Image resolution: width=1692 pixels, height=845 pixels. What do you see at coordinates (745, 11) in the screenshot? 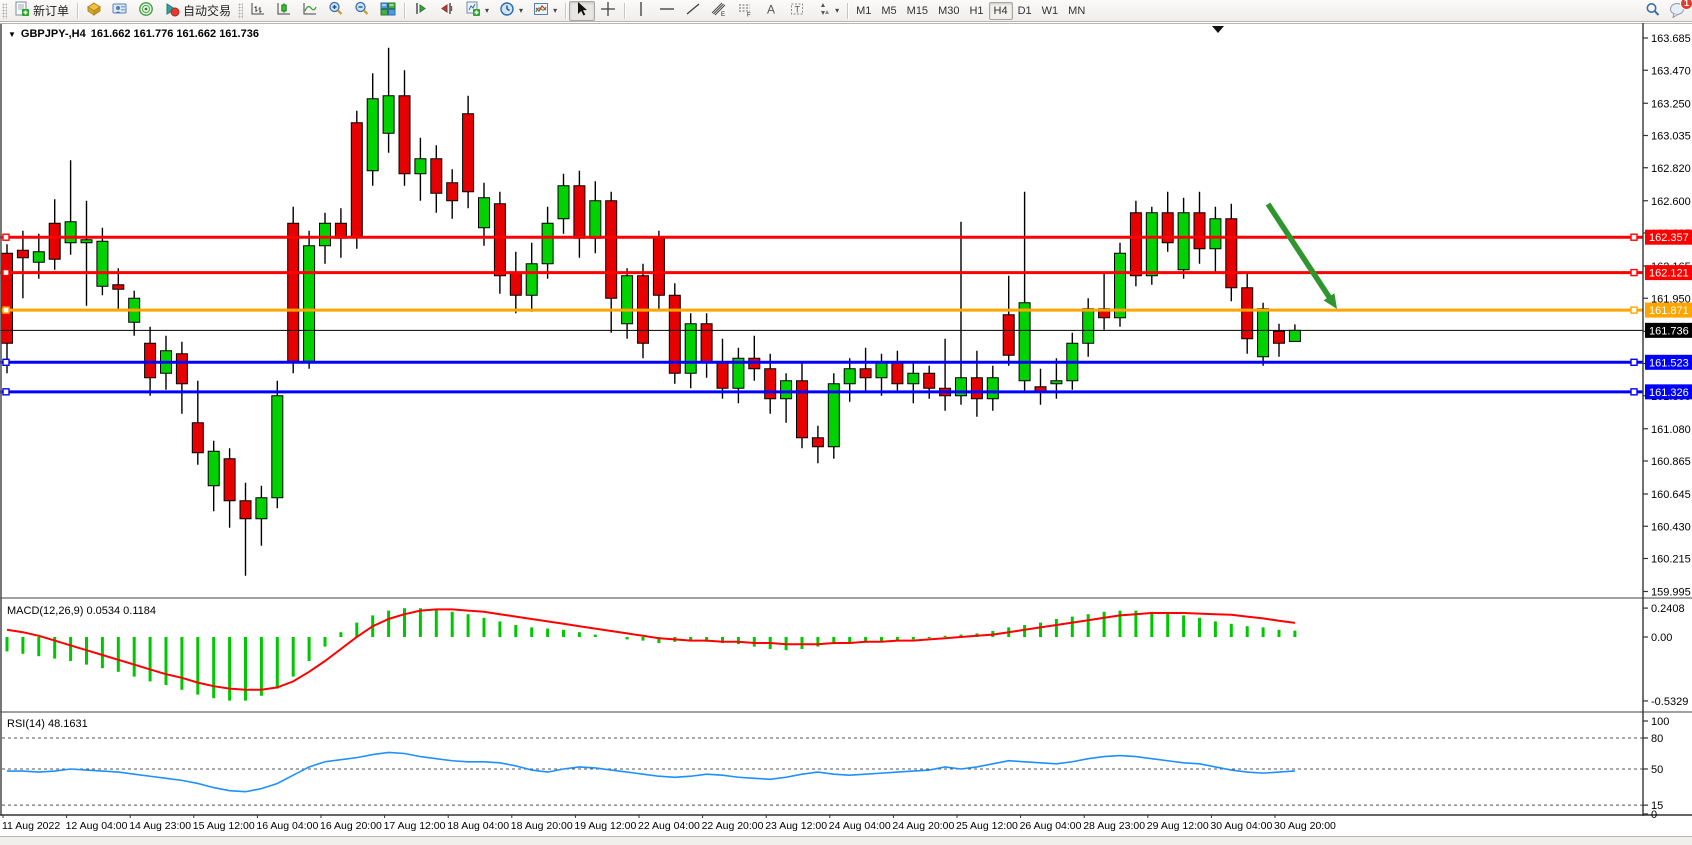
I see `fibonacci-tool-button: F` at bounding box center [745, 11].